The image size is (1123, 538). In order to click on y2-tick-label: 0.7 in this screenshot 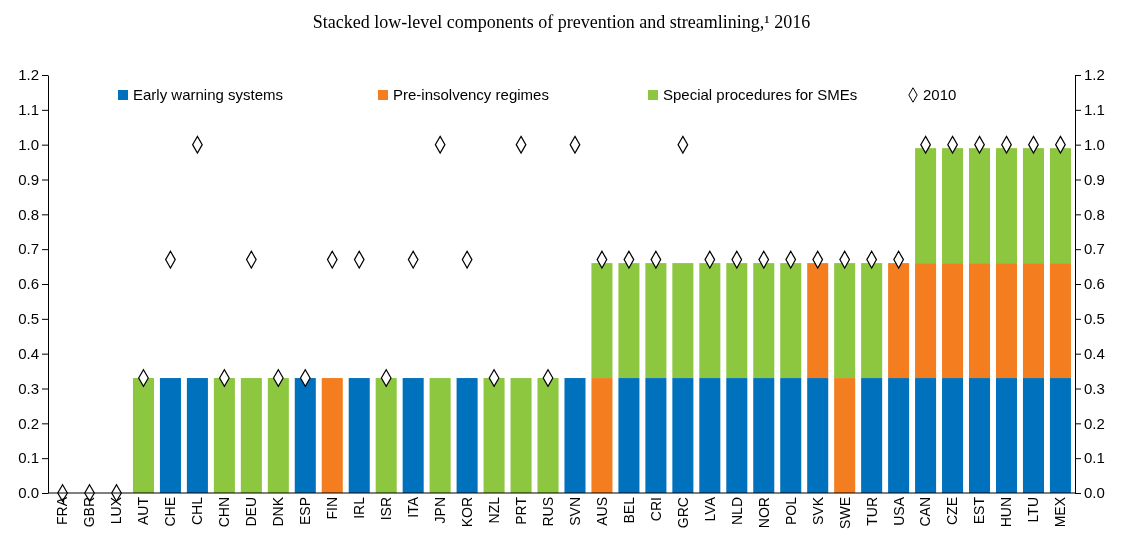, I will do `click(1094, 249)`.